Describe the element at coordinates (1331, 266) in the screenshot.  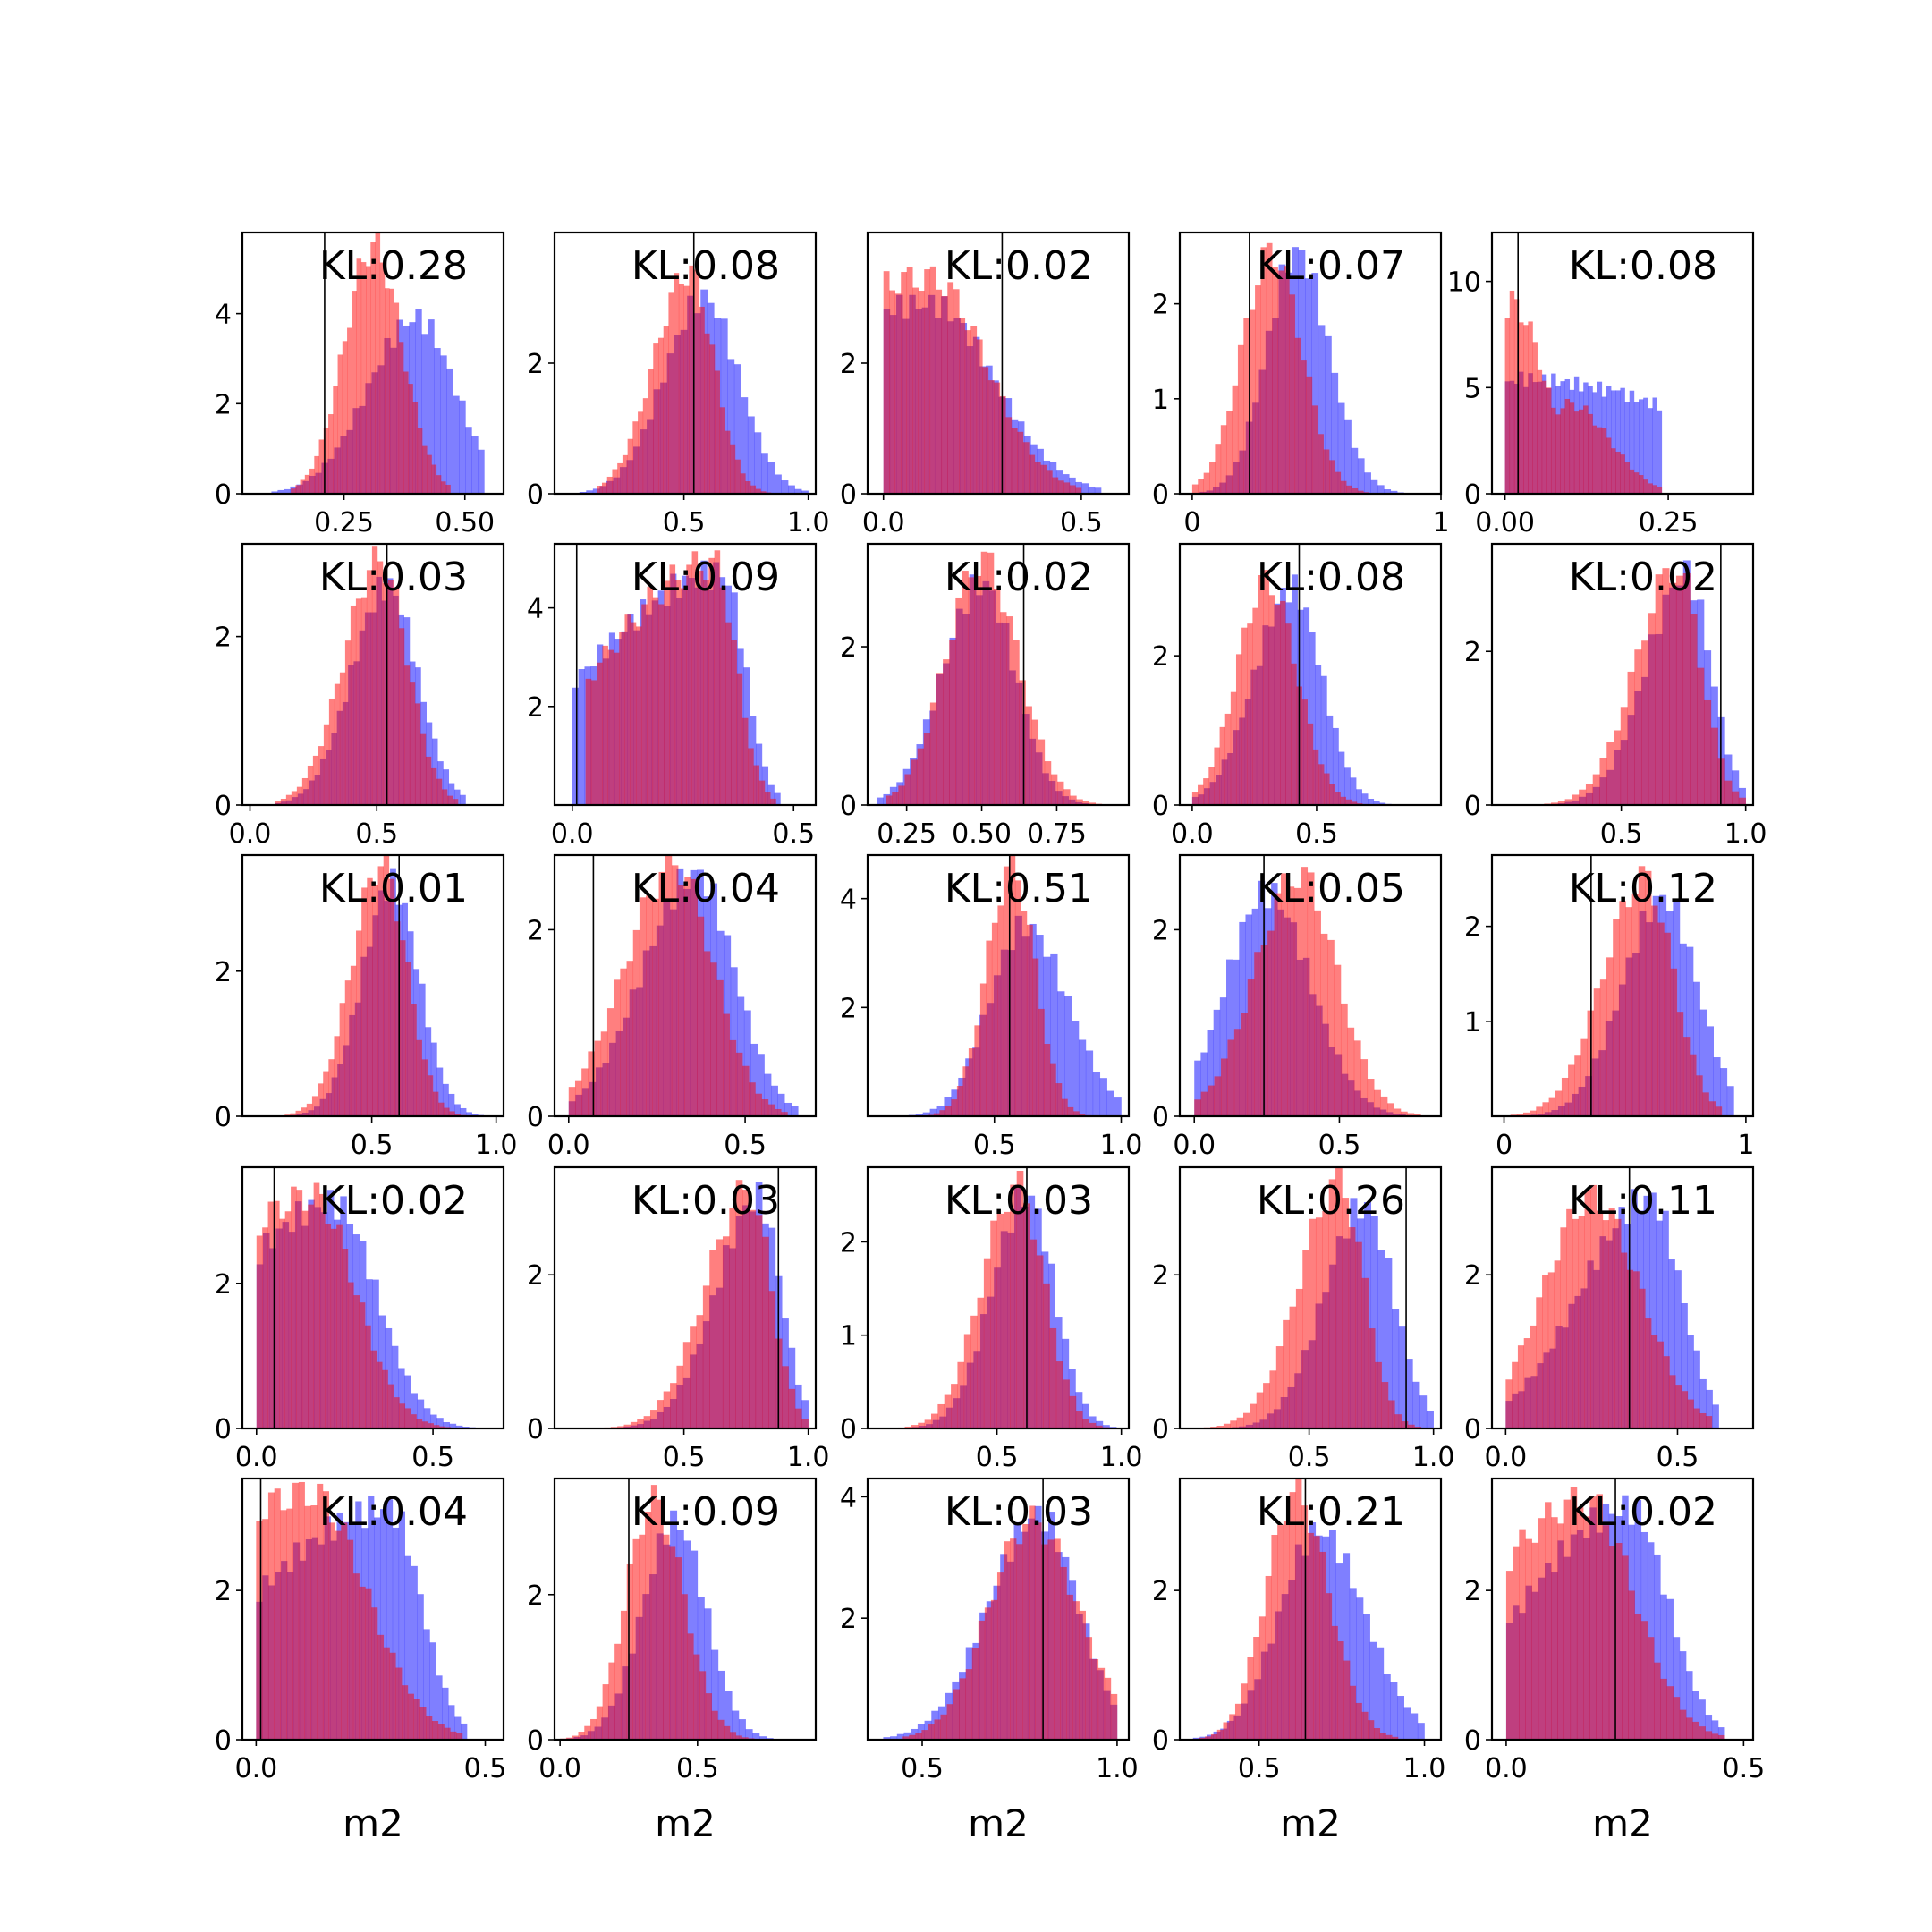
I see `kl-annotation: KL:0.07` at that location.